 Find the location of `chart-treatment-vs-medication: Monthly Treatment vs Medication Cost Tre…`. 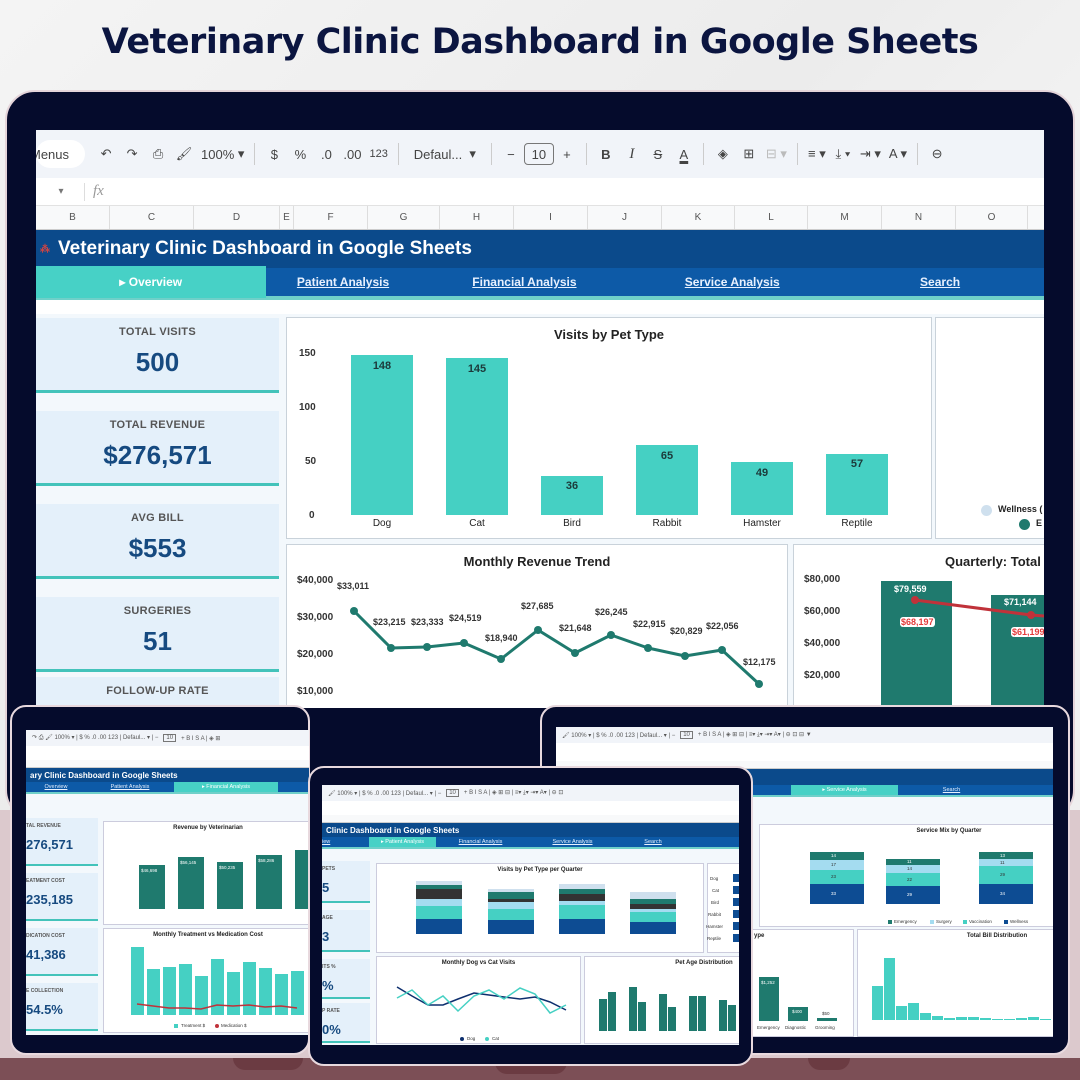

chart-treatment-vs-medication: Monthly Treatment vs Medication Cost Tre… is located at coordinates (206, 980).